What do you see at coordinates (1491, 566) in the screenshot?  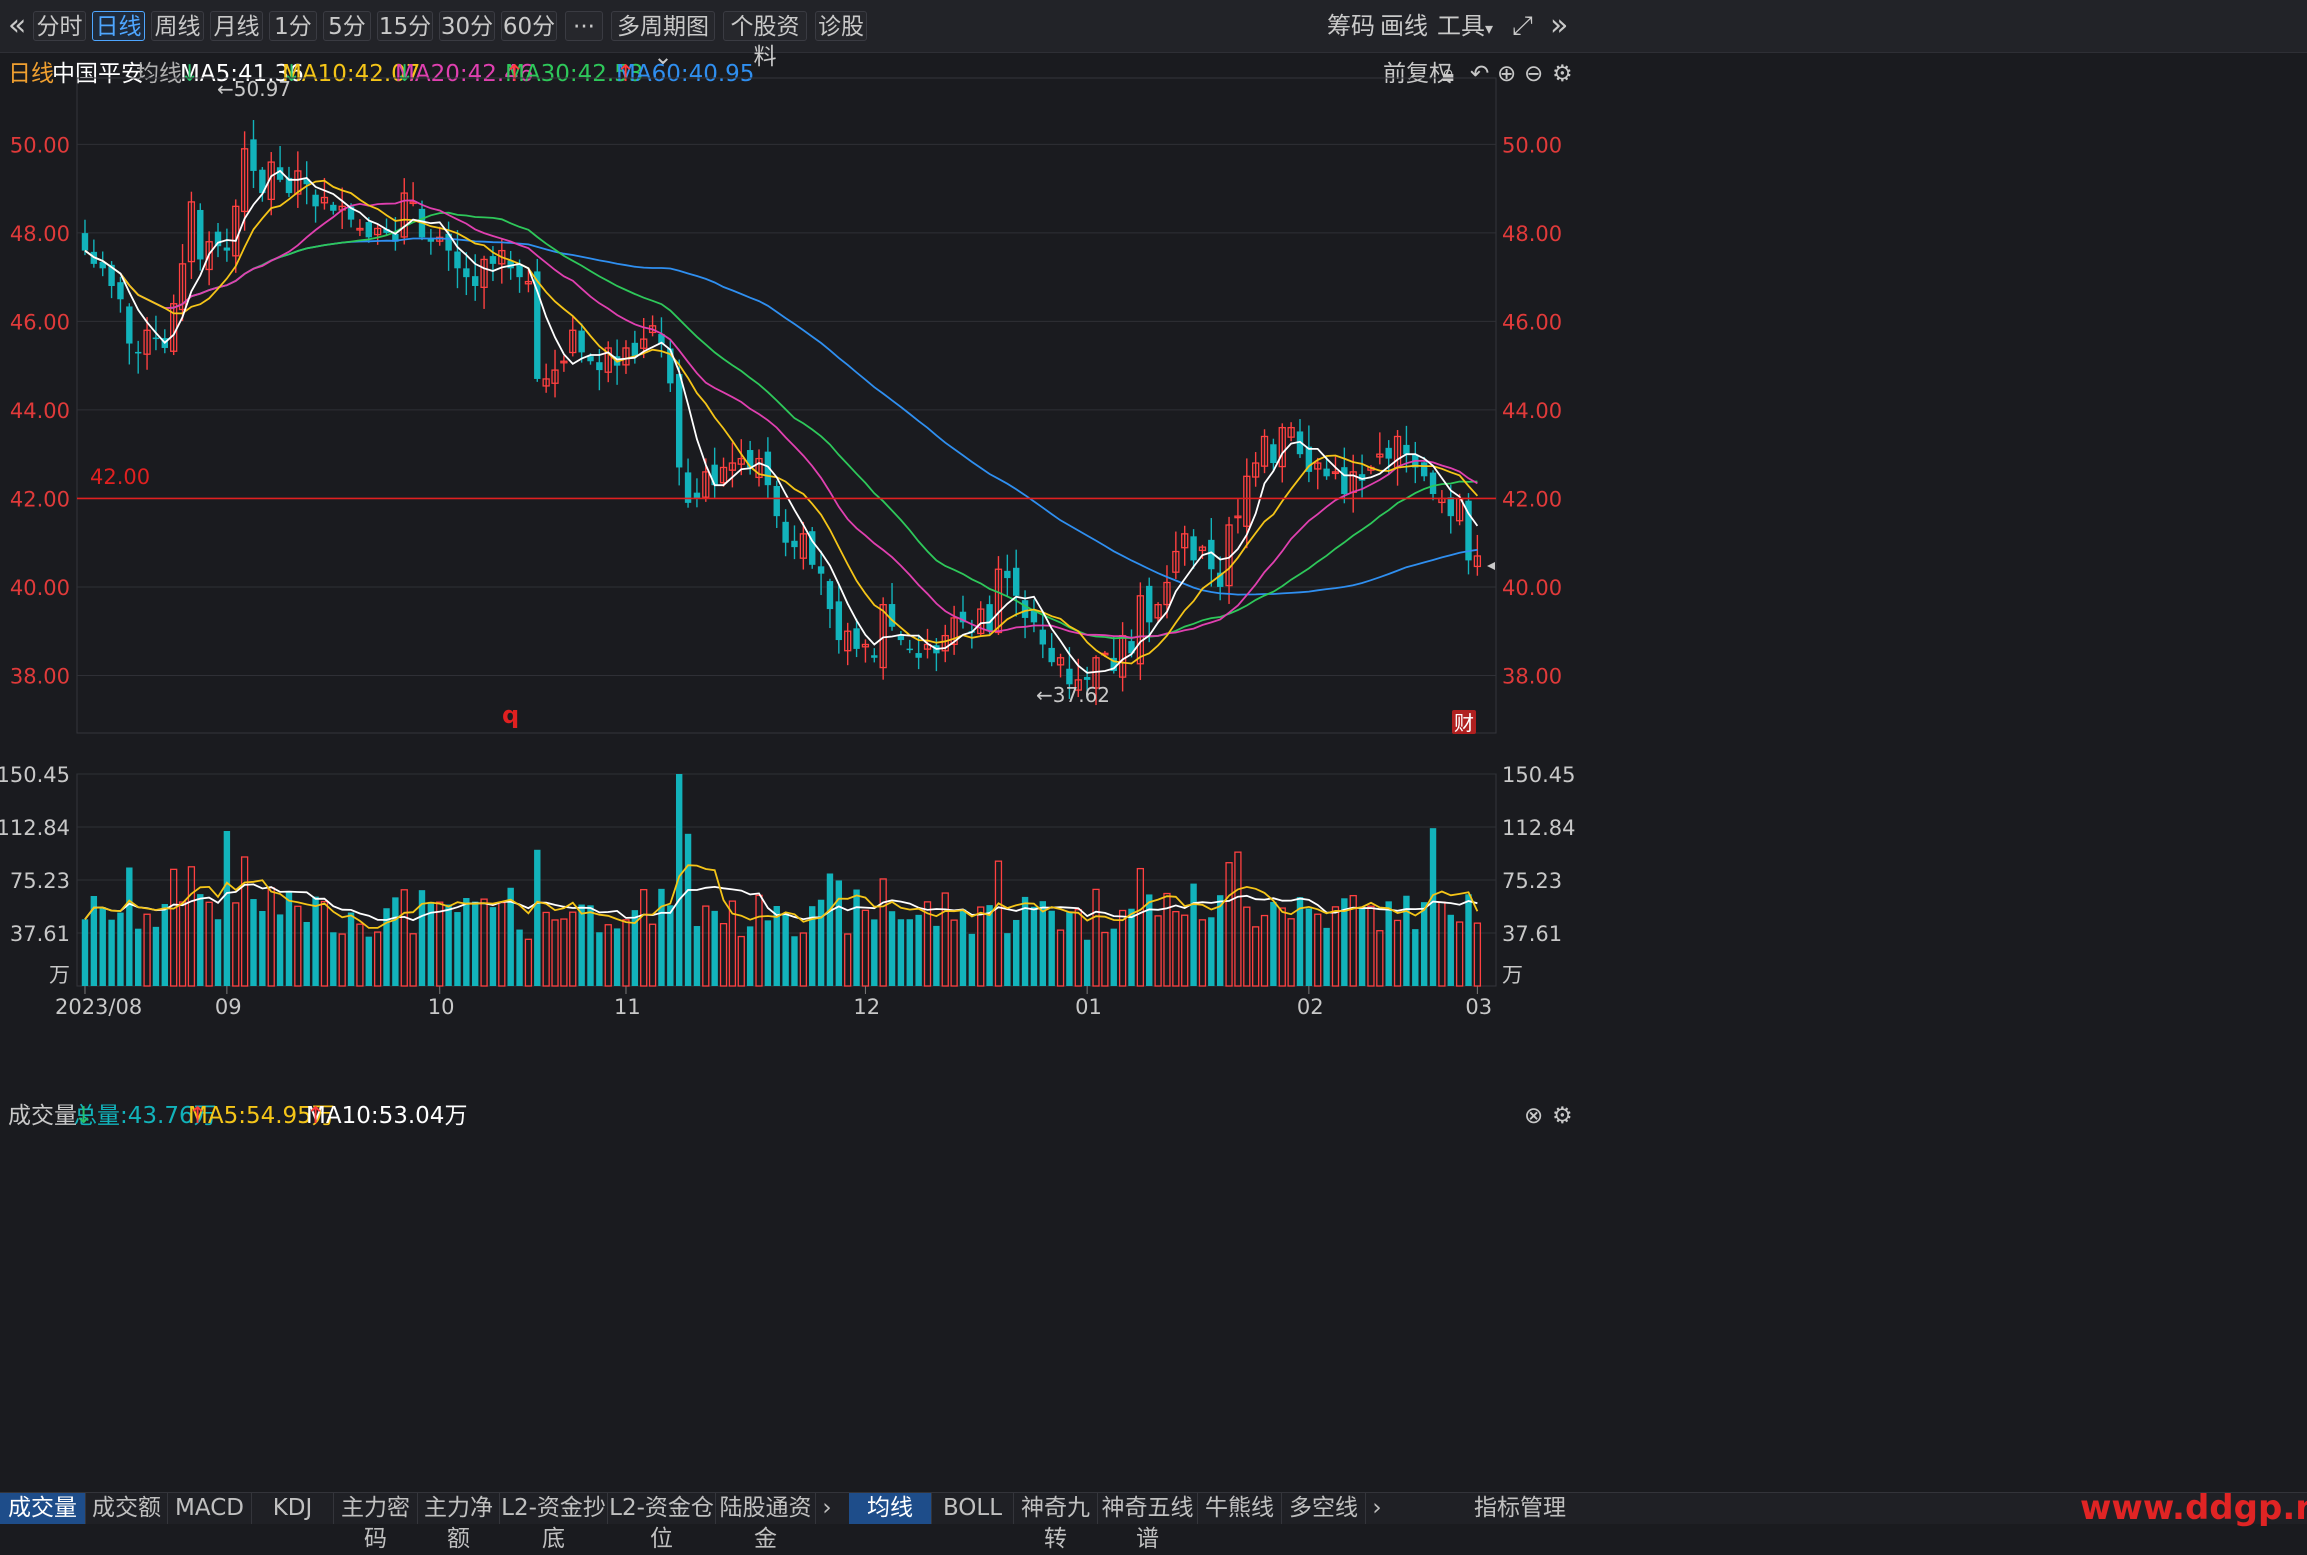 I see `current-price-pointer` at bounding box center [1491, 566].